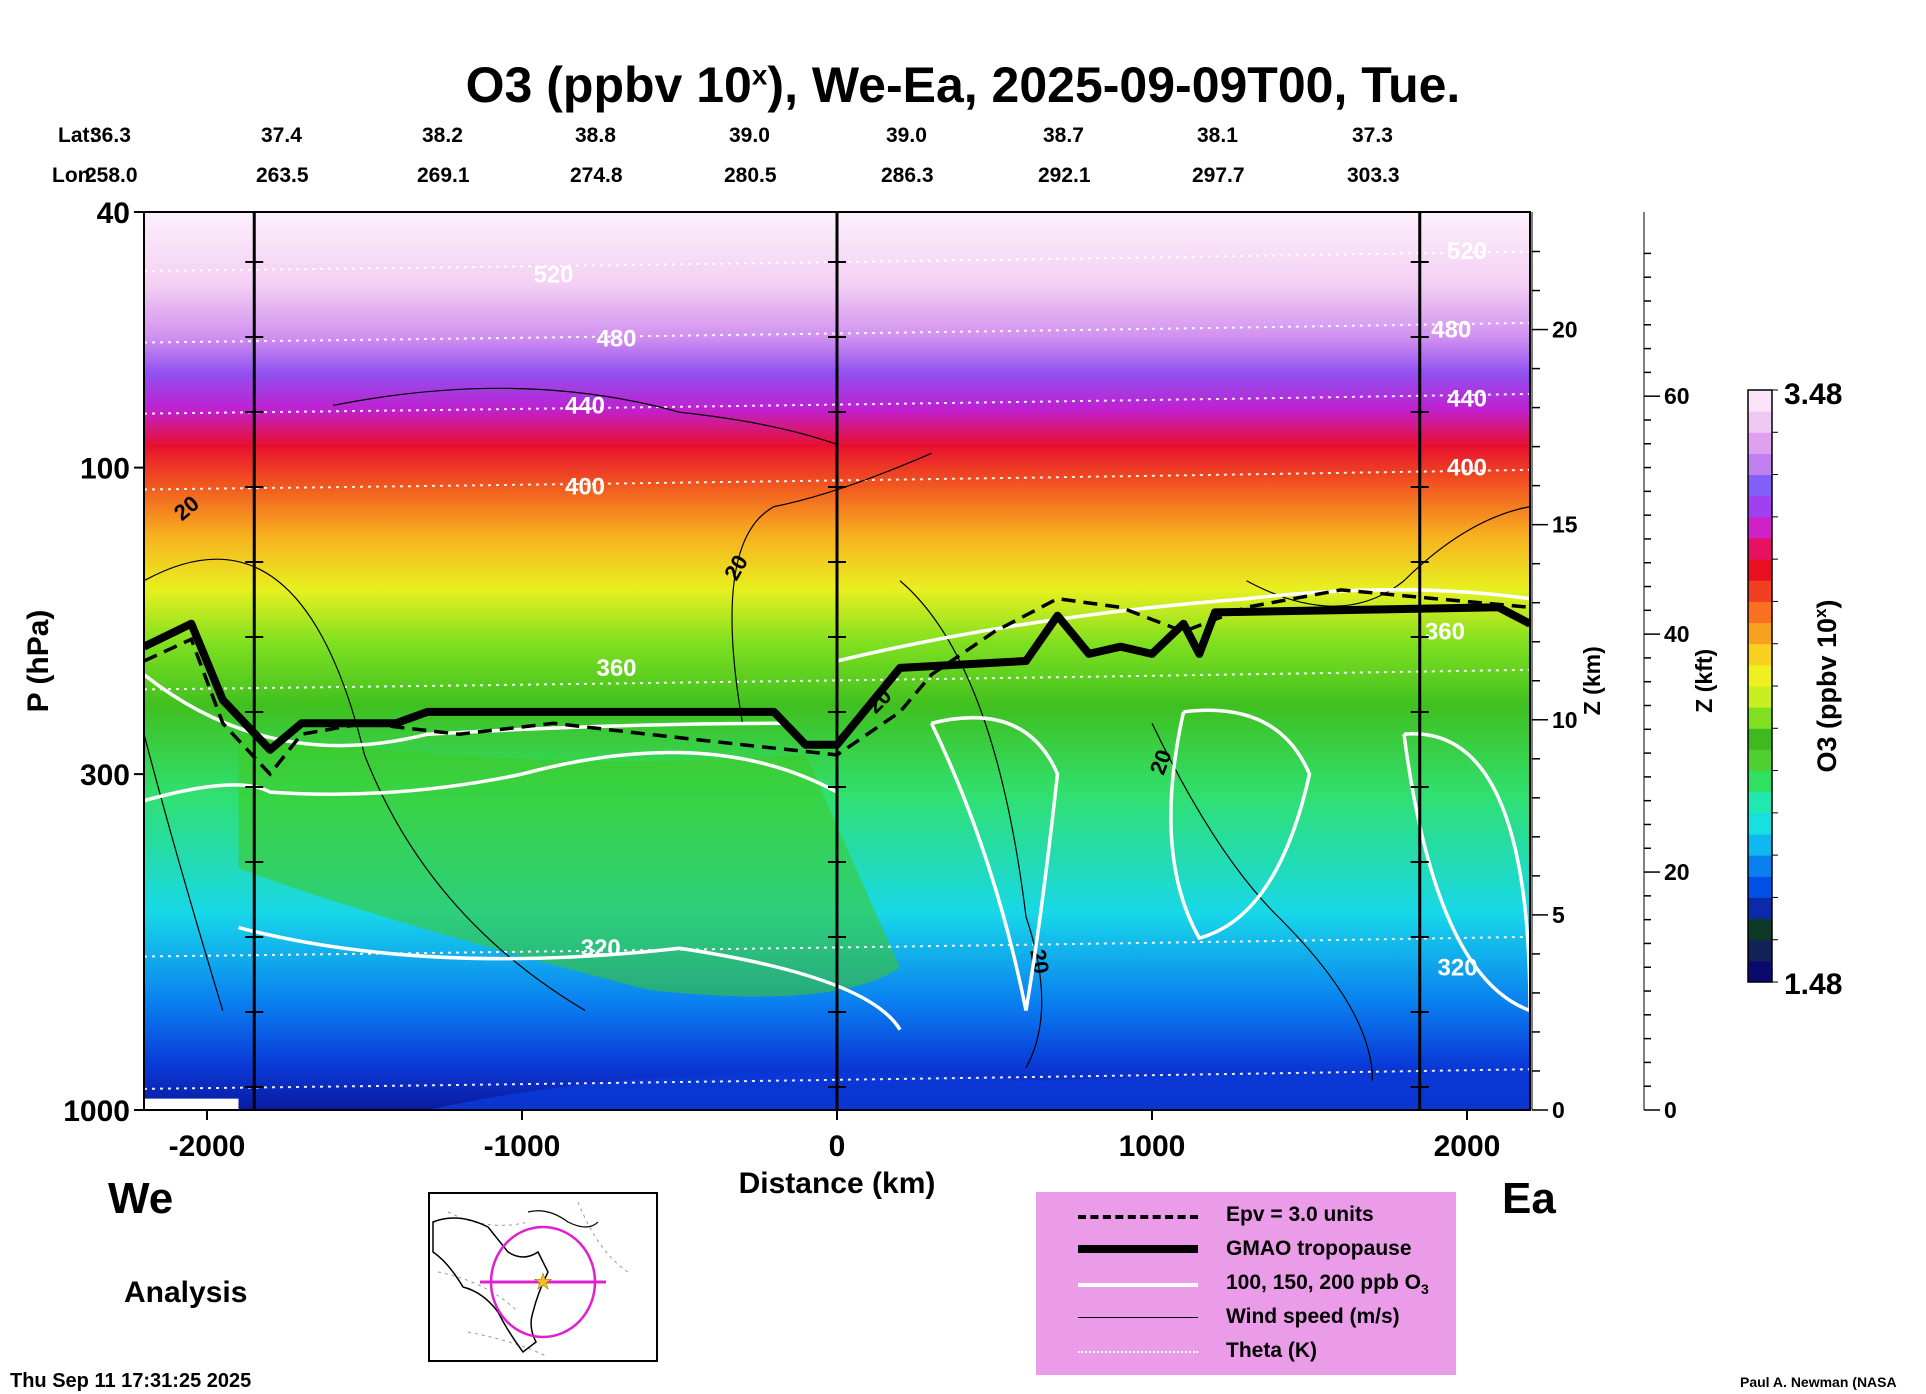 This screenshot has height=1394, width=1926. I want to click on wind-label: 20, so click(1039, 961).